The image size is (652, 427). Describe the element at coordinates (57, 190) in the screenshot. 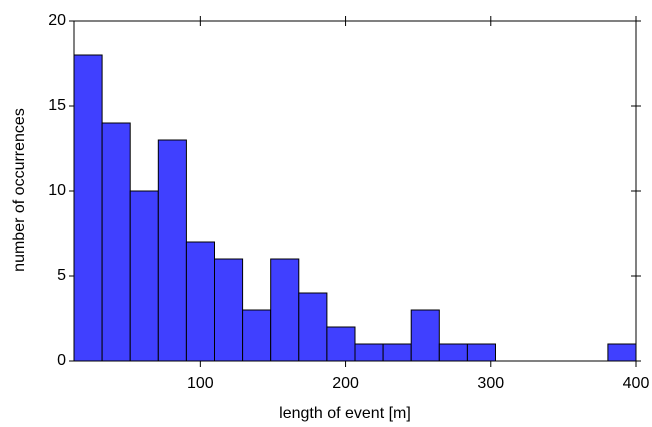

I see `y-tick-label: 10` at that location.